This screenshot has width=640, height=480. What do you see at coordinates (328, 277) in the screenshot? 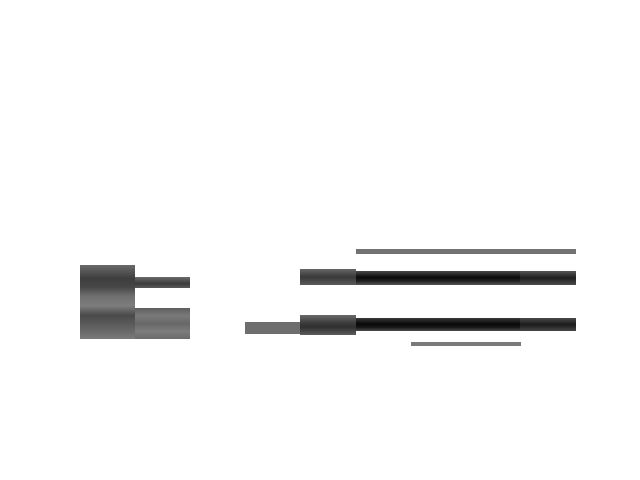
I see `bar-upper-head` at bounding box center [328, 277].